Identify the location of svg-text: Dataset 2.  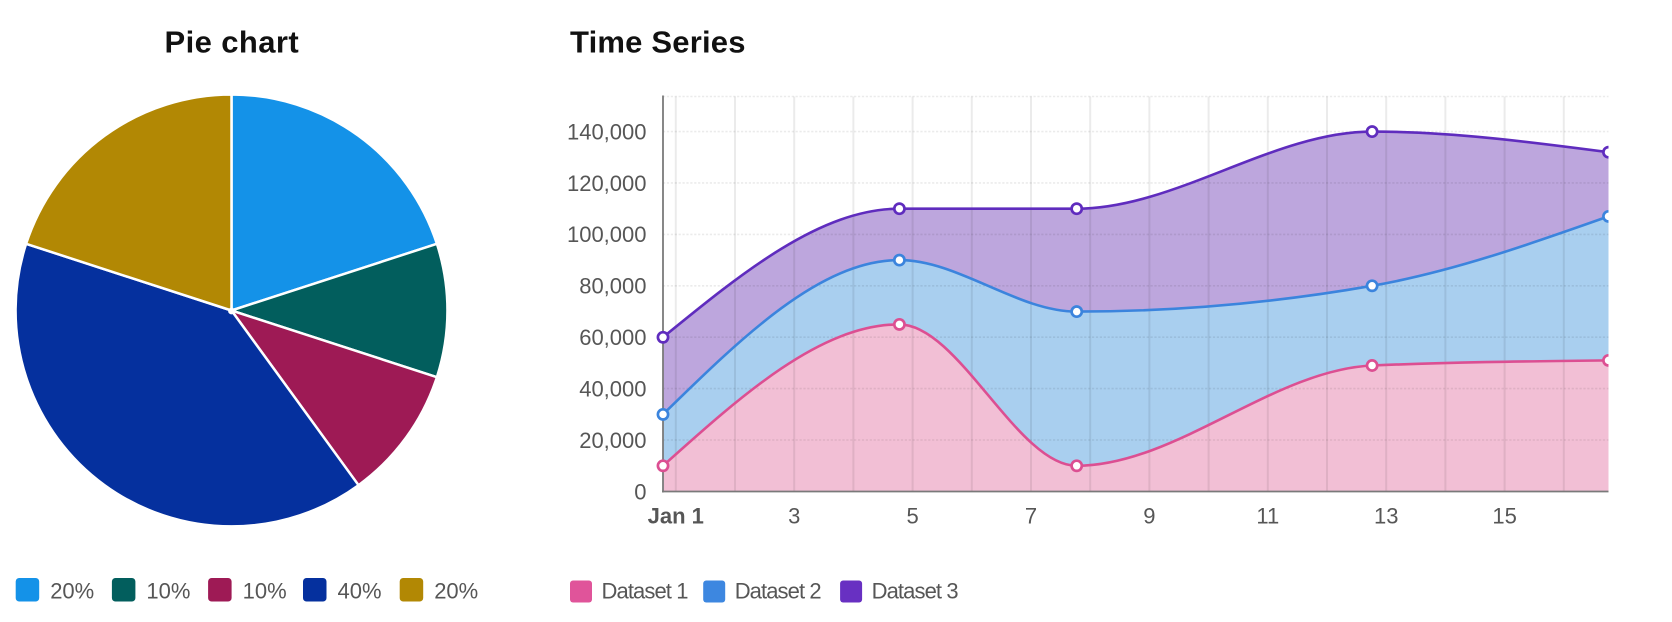
(778, 591).